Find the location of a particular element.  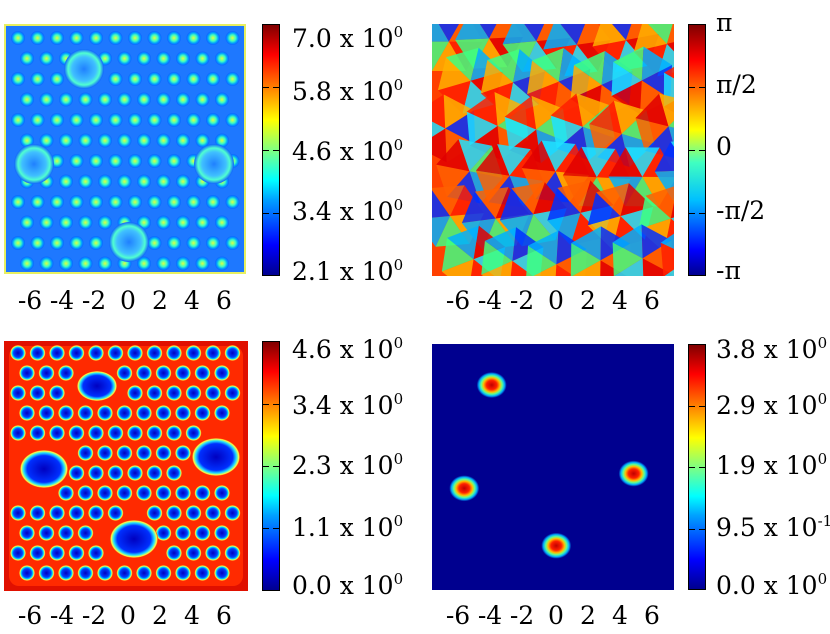

x-tick-label: 2 is located at coordinates (160, 615).